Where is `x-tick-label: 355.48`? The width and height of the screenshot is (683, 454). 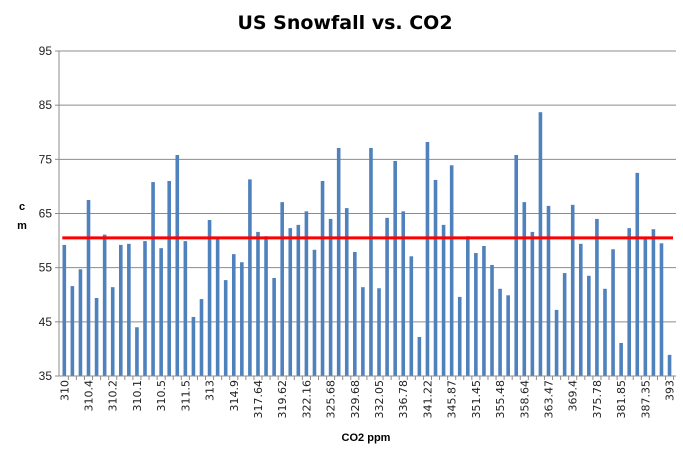
x-tick-label: 355.48 is located at coordinates (500, 399).